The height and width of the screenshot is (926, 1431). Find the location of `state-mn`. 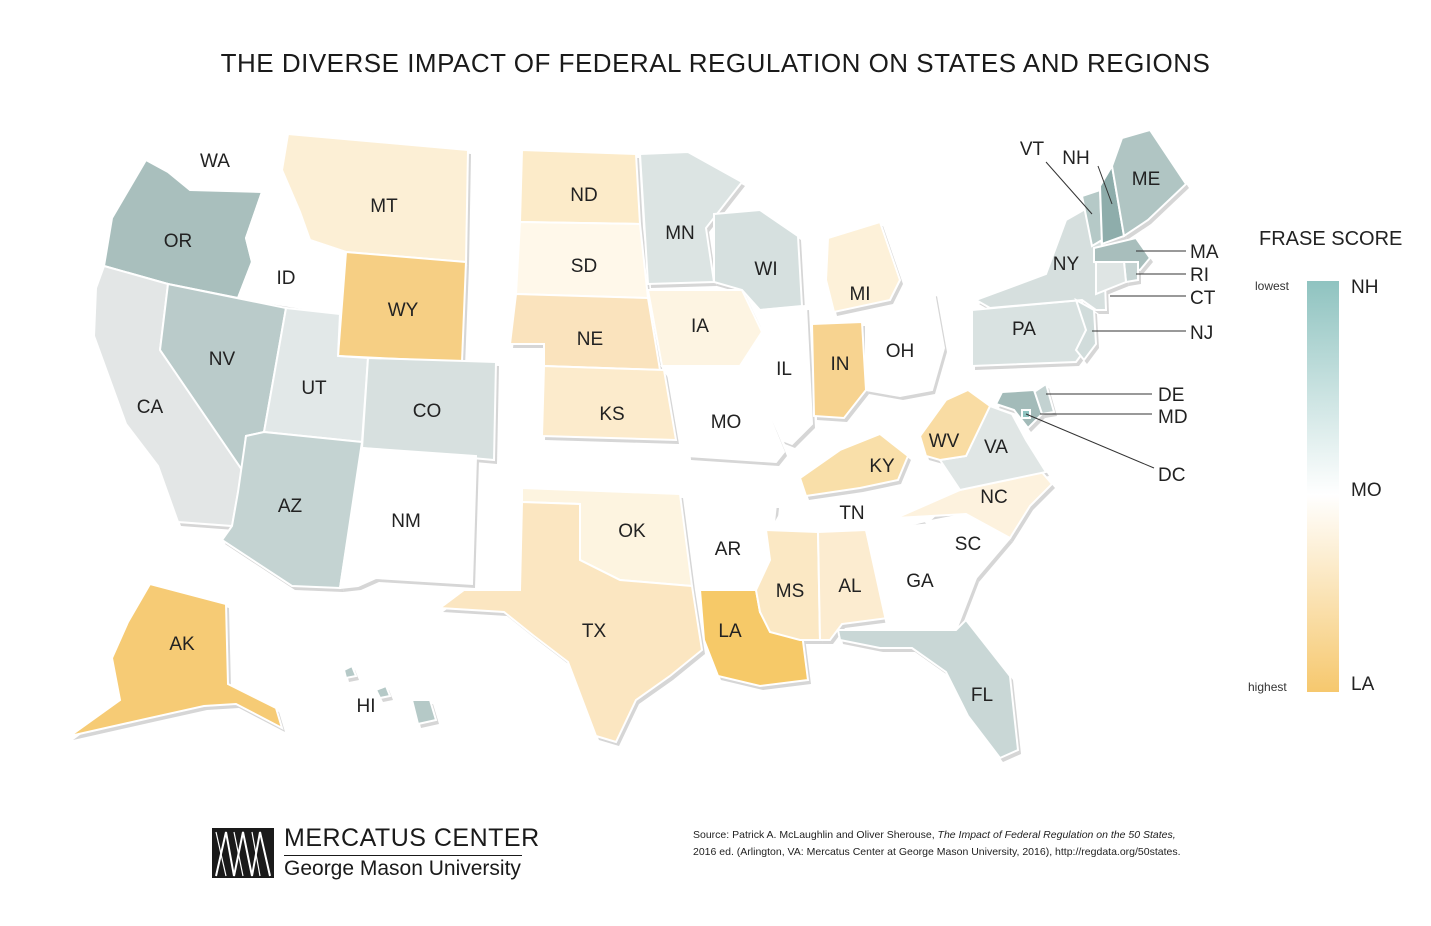

state-mn is located at coordinates (691, 218).